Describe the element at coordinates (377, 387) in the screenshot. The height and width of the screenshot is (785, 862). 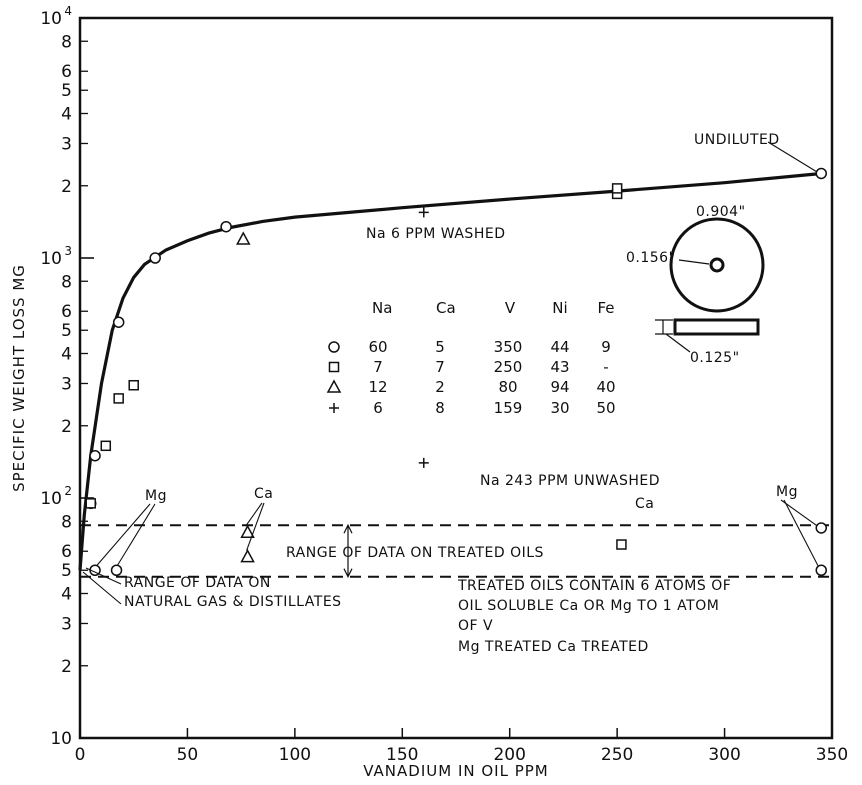
I see `table-cell: 12` at that location.